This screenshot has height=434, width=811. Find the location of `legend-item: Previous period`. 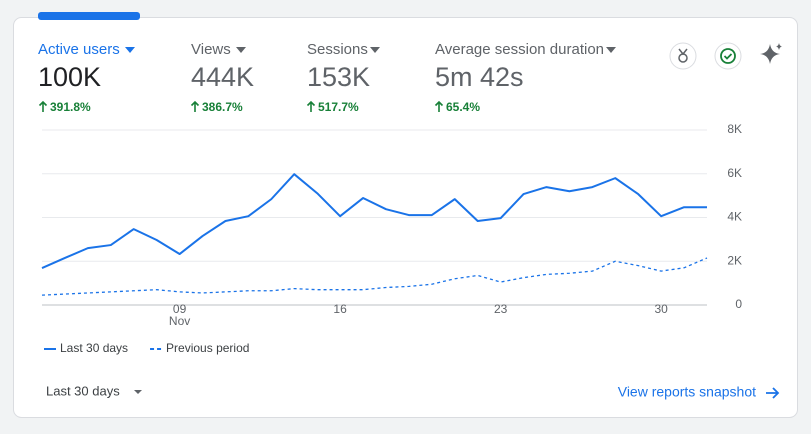

legend-item: Previous period is located at coordinates (199, 348).